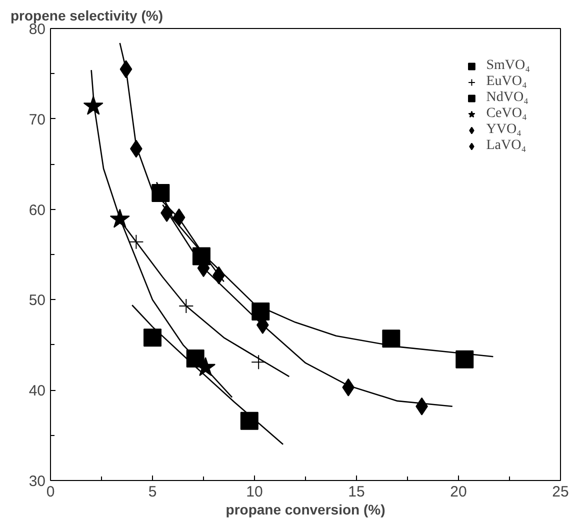 The image size is (579, 524). What do you see at coordinates (86, 16) in the screenshot?
I see `y-axis-title: propene selectivity (%)` at bounding box center [86, 16].